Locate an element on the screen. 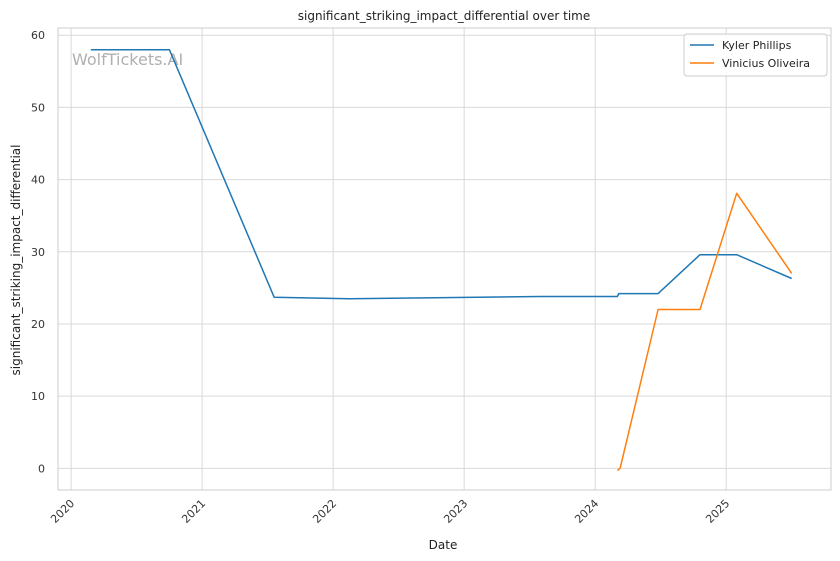  legend-entry: Kyler Phillips is located at coordinates (757, 45).